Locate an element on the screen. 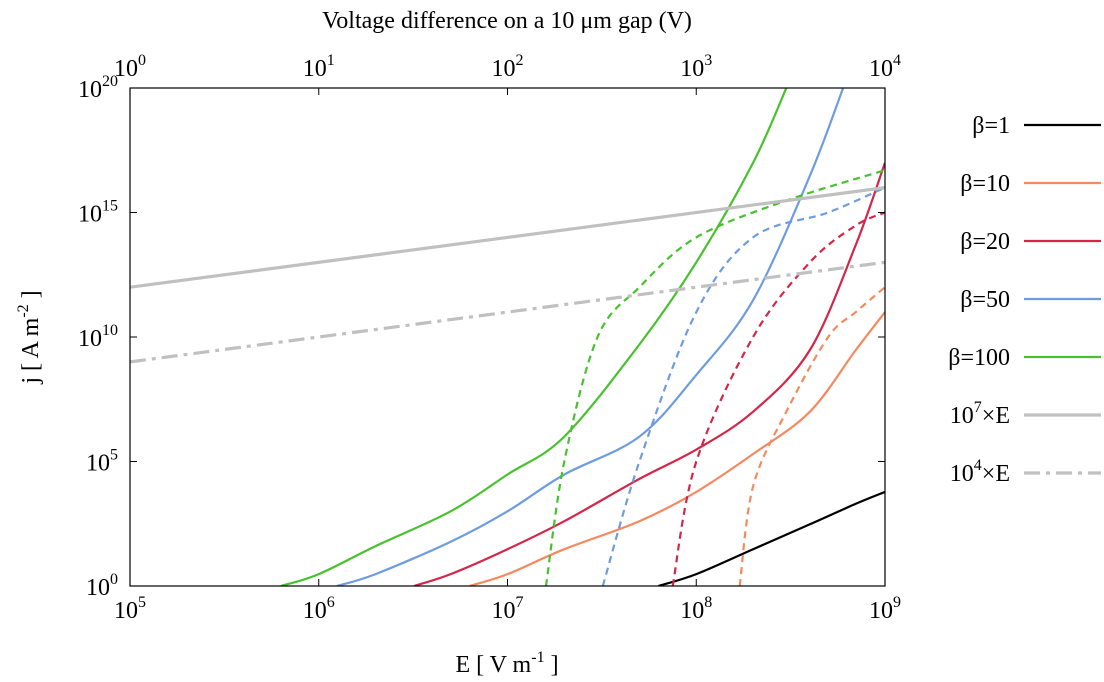 This screenshot has height=682, width=1104. y-axis-title: j [ A m-2 ] is located at coordinates (29, 337).